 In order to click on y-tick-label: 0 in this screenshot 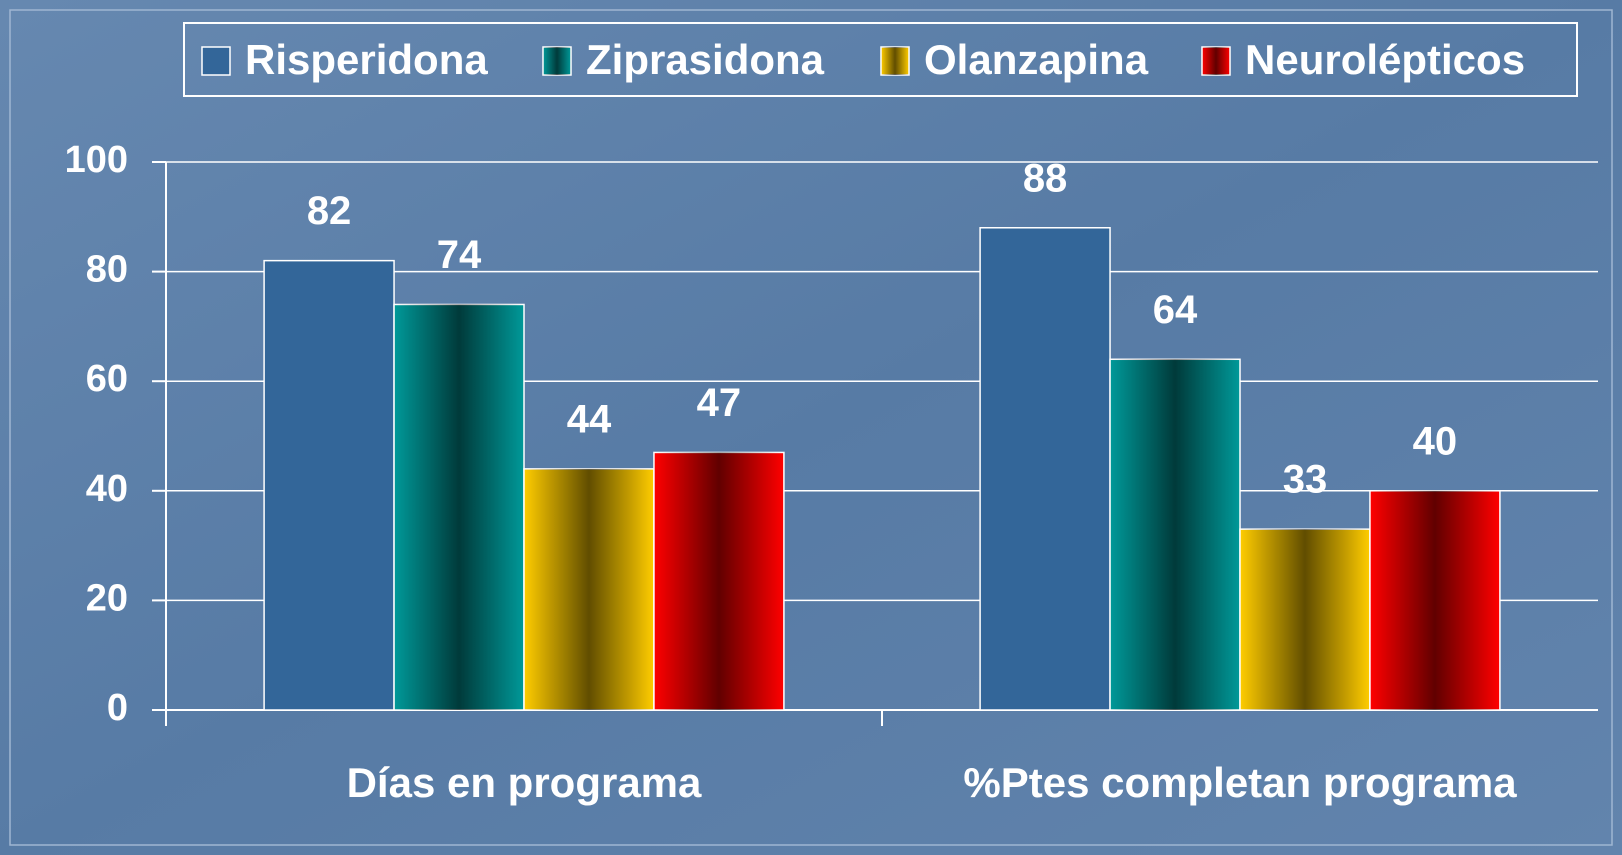, I will do `click(117, 708)`.